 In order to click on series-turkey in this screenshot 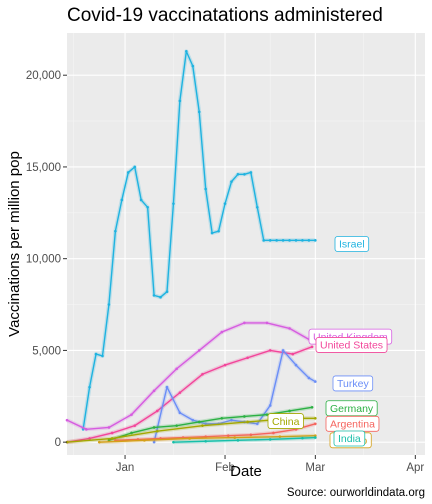, I will do `click(234, 396)`.